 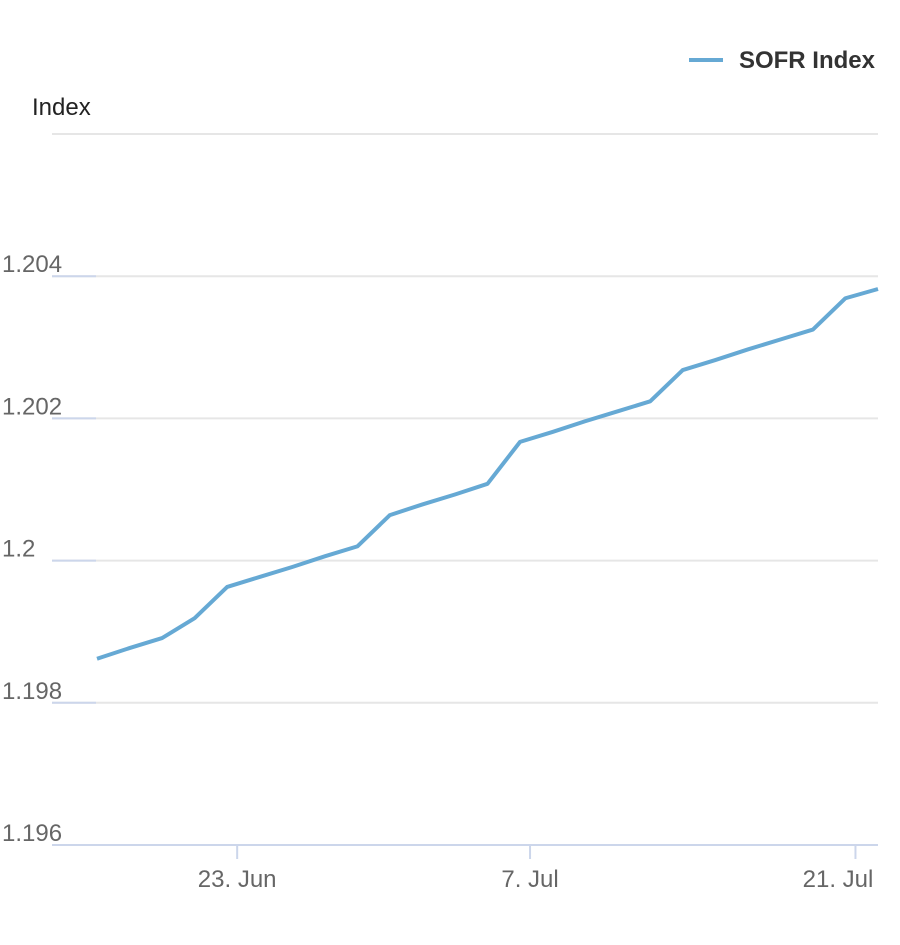 I want to click on y-tick-label: 1.204, so click(x=32, y=264).